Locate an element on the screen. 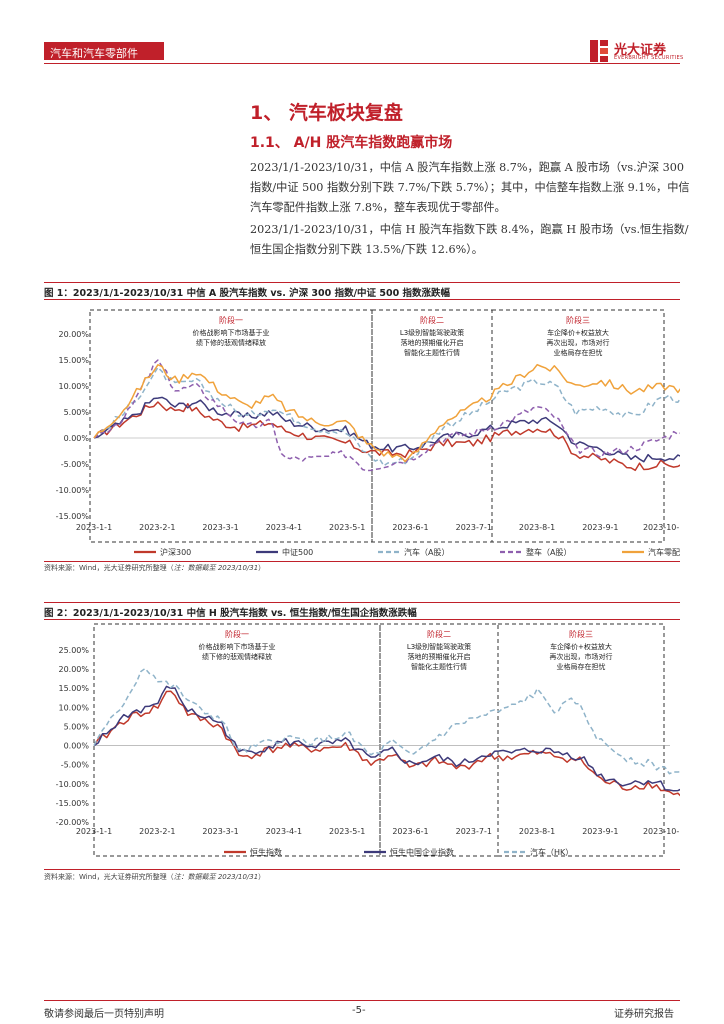 The height and width of the screenshot is (1024, 724). fig2-source: 资料来源：Wind，光大证券研究所整理（注：数据截至 2023/10/31） is located at coordinates (154, 877).